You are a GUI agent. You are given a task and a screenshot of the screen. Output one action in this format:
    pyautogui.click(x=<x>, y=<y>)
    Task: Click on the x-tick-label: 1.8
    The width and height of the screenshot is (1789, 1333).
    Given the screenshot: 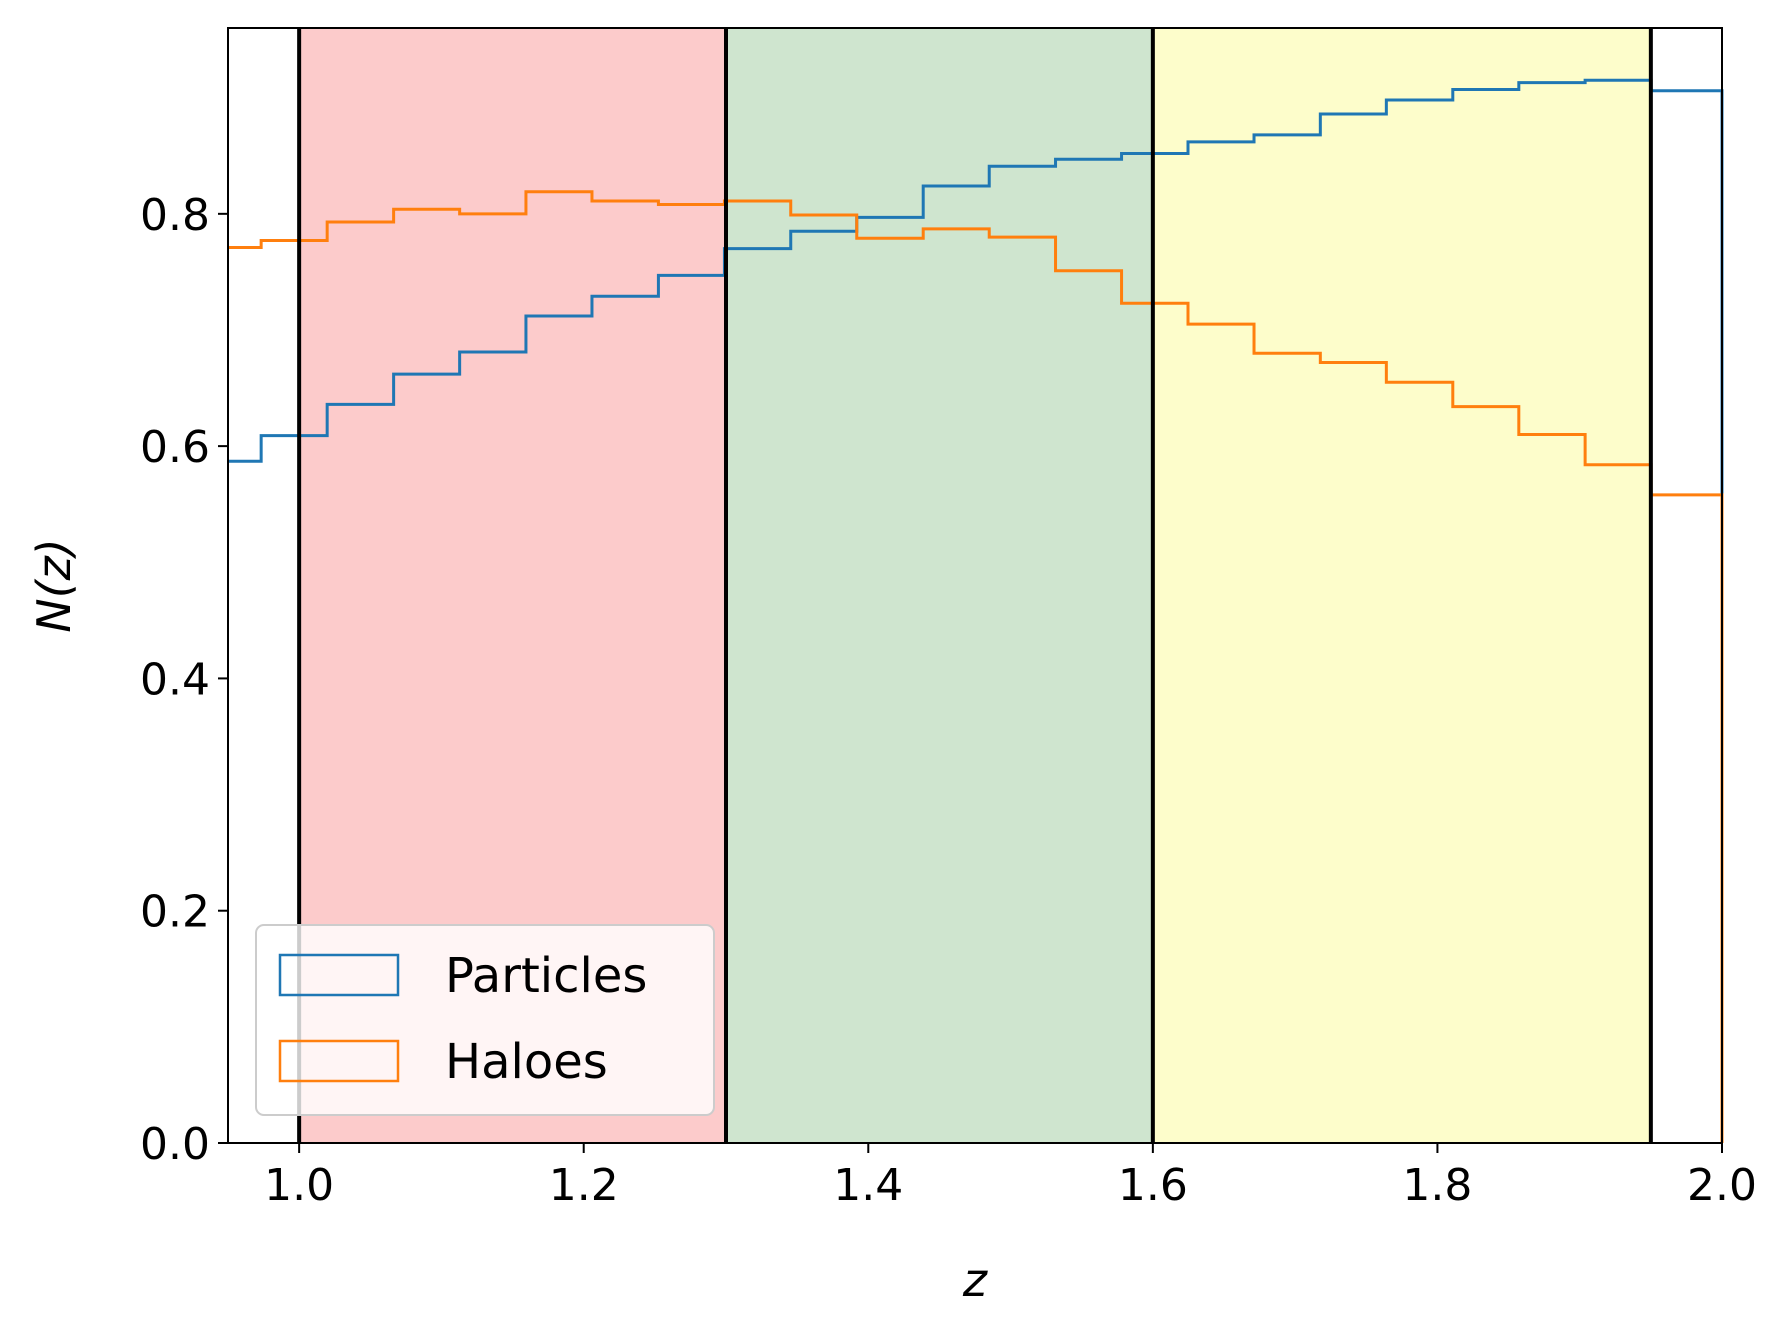 What is the action you would take?
    pyautogui.click(x=1437, y=1185)
    